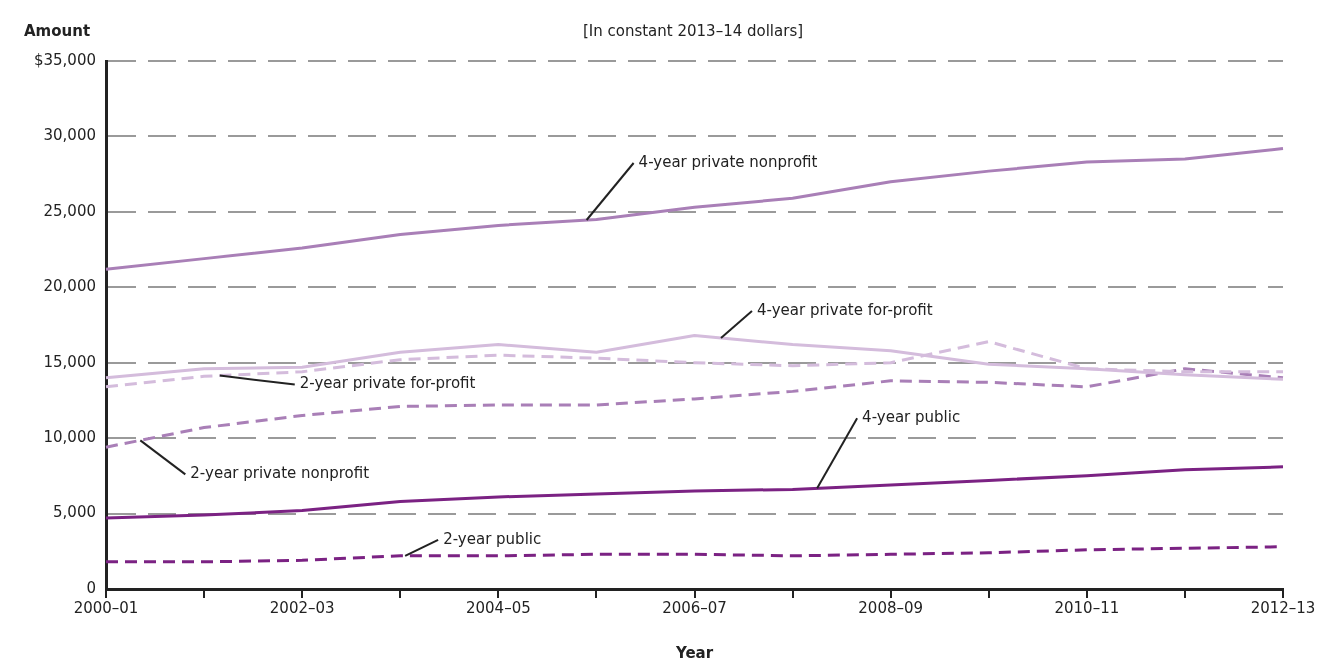  I want to click on y-tick-label: $35,000, so click(64, 59).